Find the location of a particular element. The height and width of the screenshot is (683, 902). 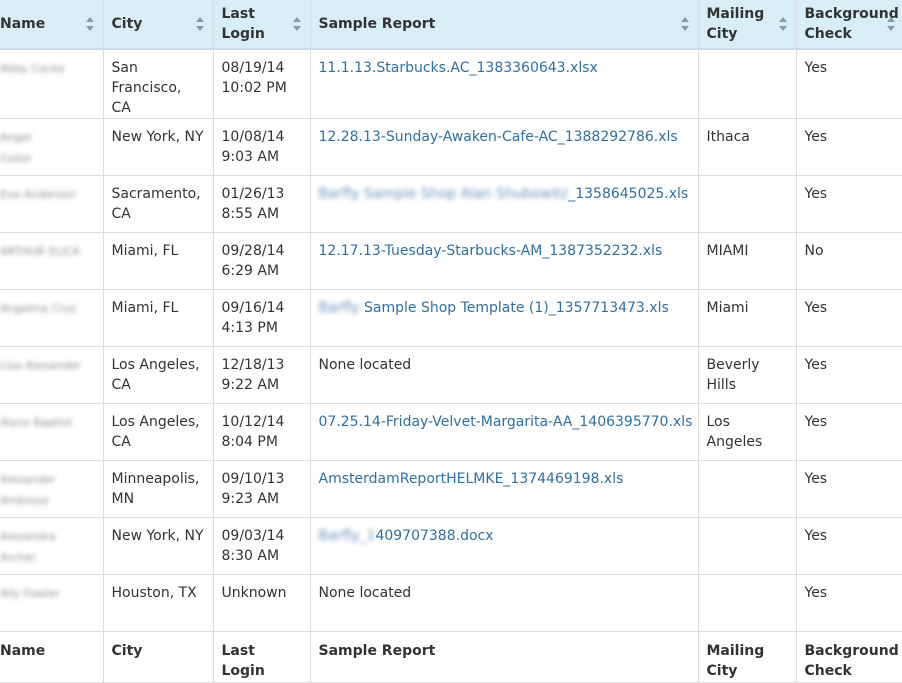

applicant-name-blurred: Eve Andersen is located at coordinates (38, 194).